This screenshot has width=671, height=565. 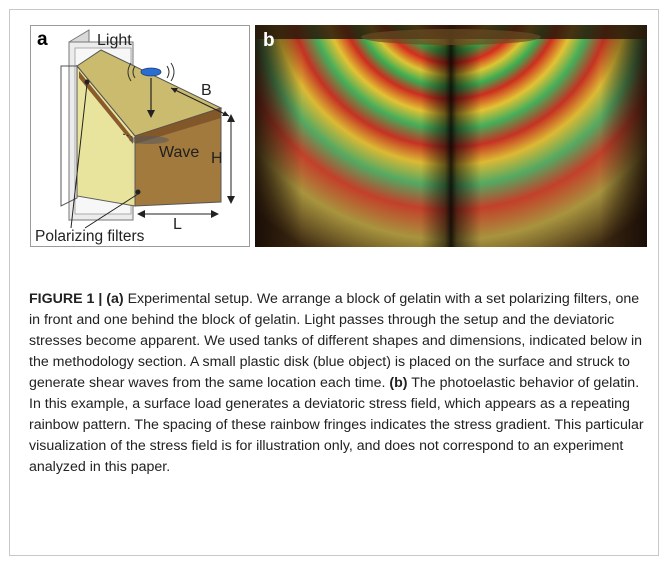 I want to click on light-label: Light, so click(x=114, y=40).